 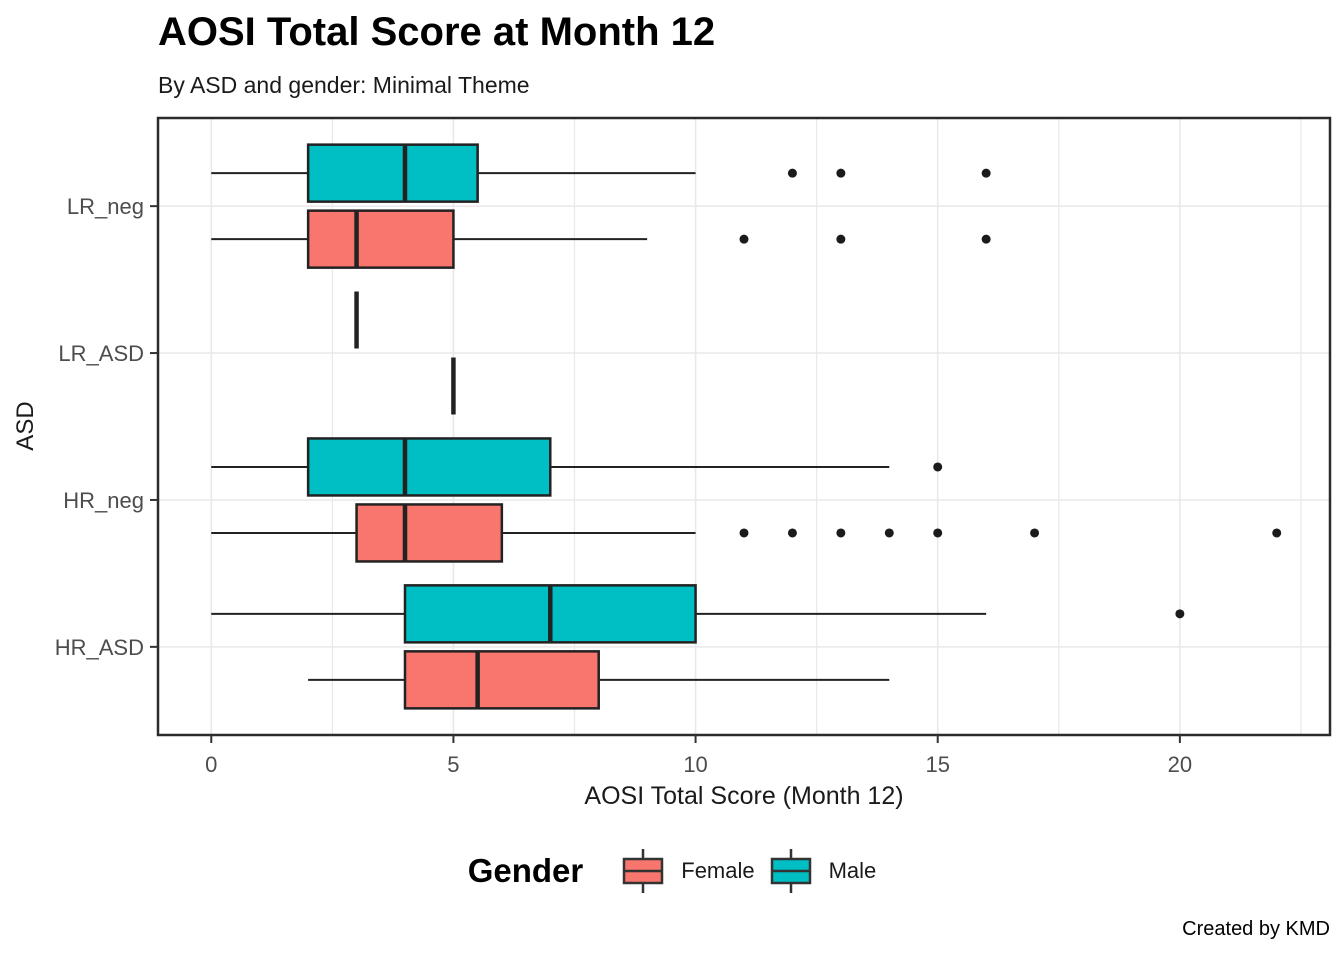 I want to click on legend-label: Male, so click(x=852, y=870).